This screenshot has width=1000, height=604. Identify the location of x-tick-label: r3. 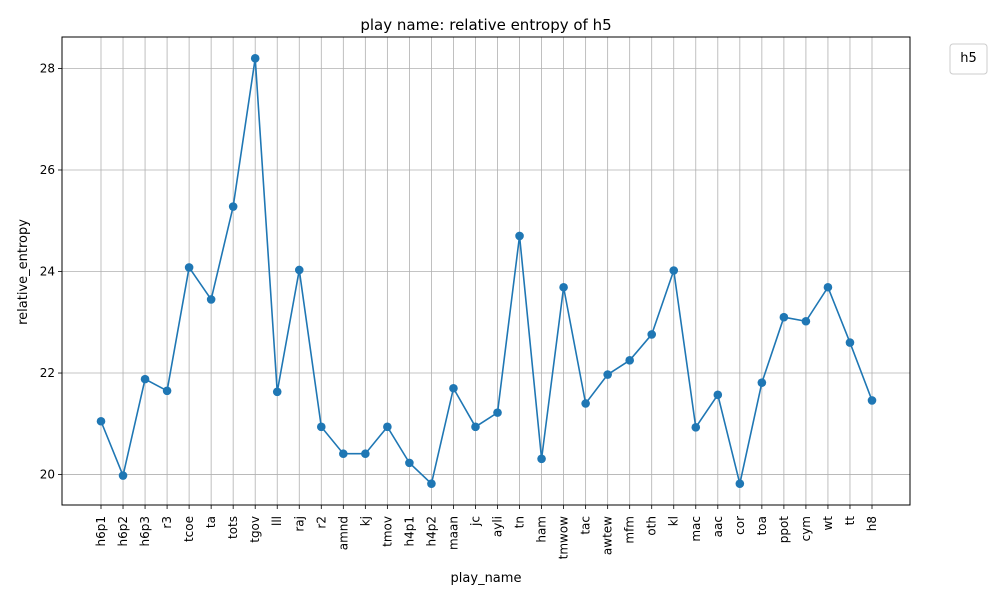
(167, 522).